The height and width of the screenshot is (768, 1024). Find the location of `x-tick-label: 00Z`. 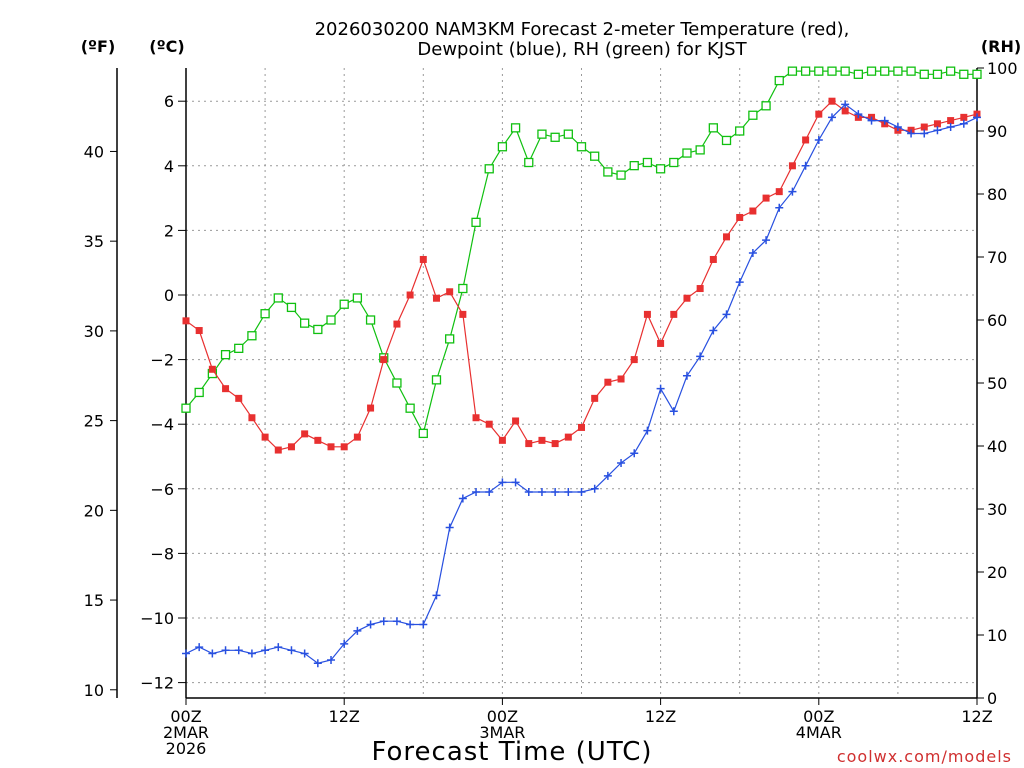

x-tick-label: 00Z is located at coordinates (818, 716).